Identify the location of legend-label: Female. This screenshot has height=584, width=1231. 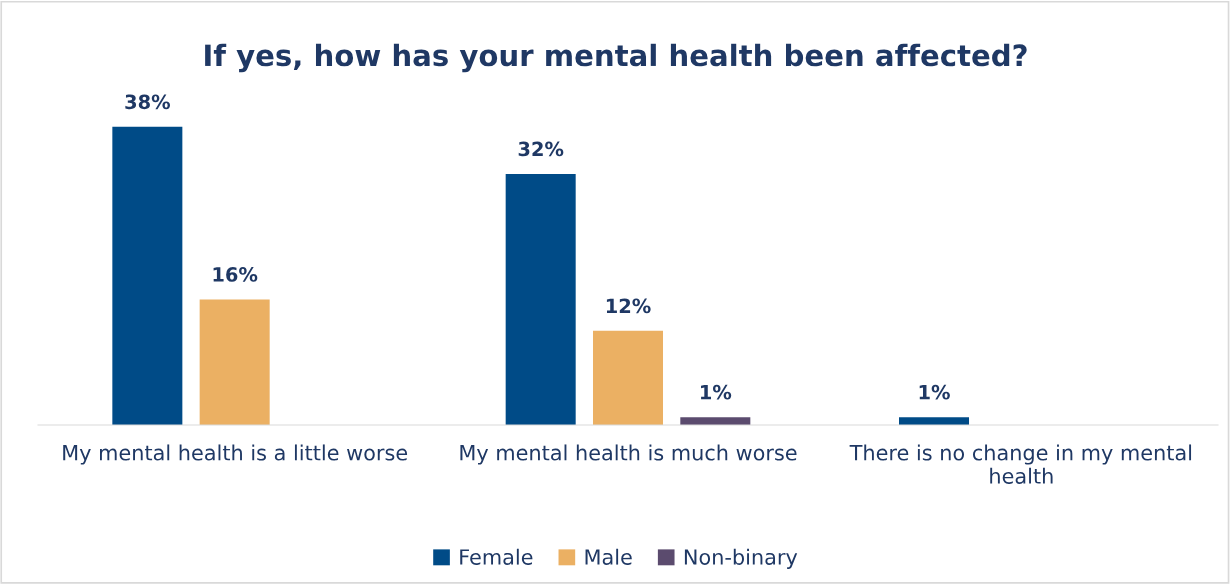
(496, 556).